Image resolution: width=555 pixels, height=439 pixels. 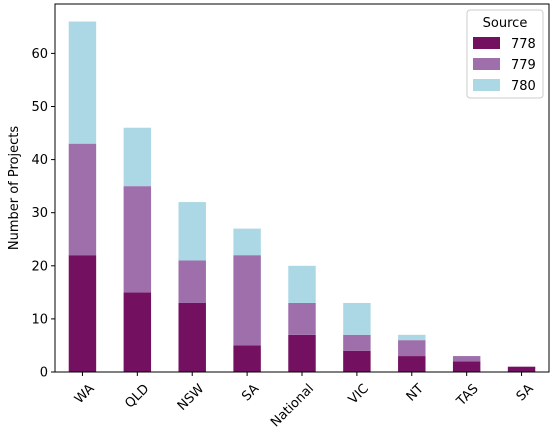 What do you see at coordinates (359, 394) in the screenshot?
I see `x-tick-label: VIC` at bounding box center [359, 394].